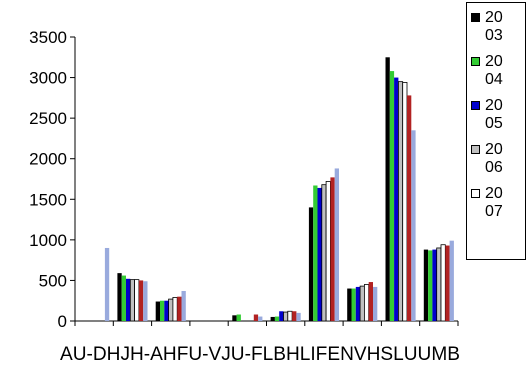  I want to click on bar-2006-LIFE, so click(324, 253).